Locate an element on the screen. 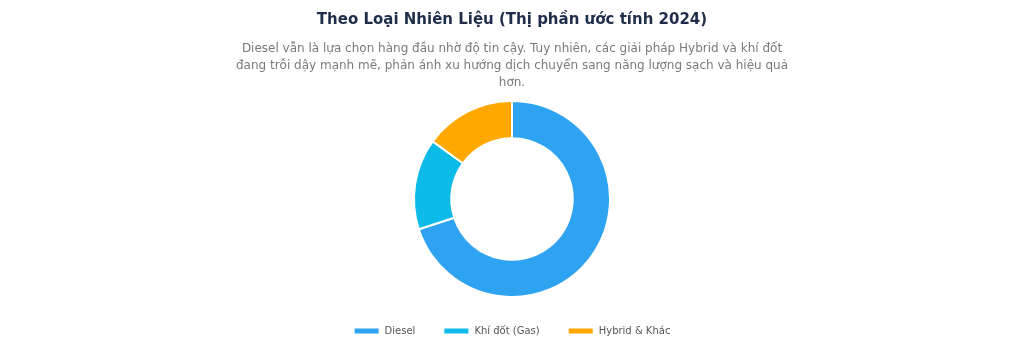 Image resolution: width=1024 pixels, height=353 pixels. chart-title: Theo Loại Nhiên Liệu (Thị phần ước tính 2024) is located at coordinates (512, 19).